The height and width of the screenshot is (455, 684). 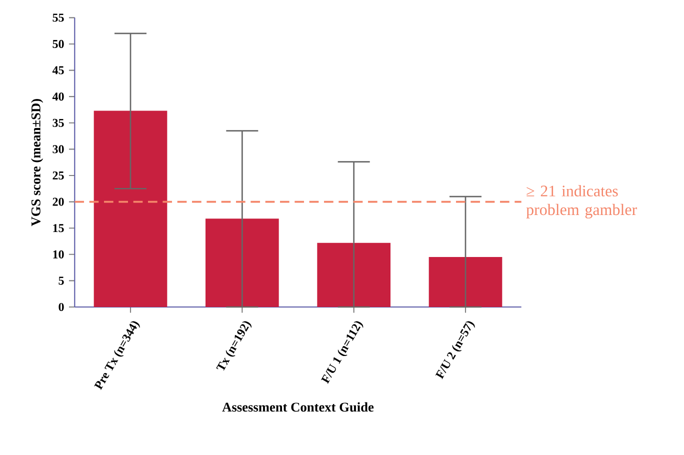 I want to click on y-tick-label: 0, so click(x=61, y=307).